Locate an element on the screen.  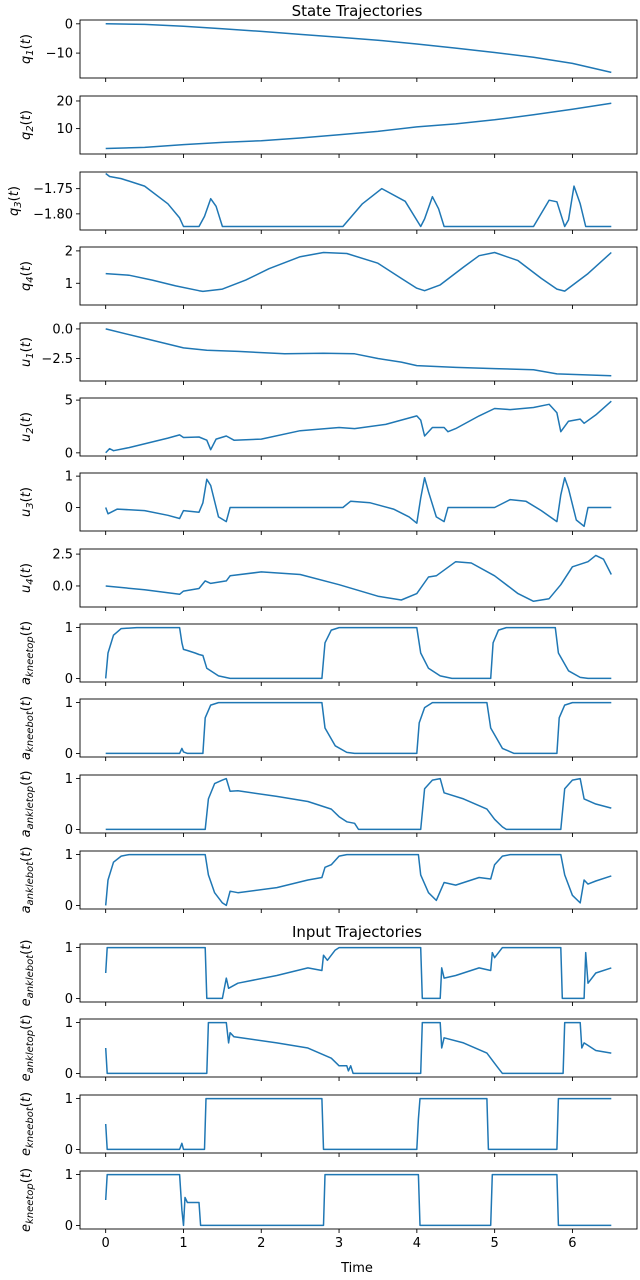
panel-a-ankletop: 1 0 aankletop(t) is located at coordinates (328, 804).